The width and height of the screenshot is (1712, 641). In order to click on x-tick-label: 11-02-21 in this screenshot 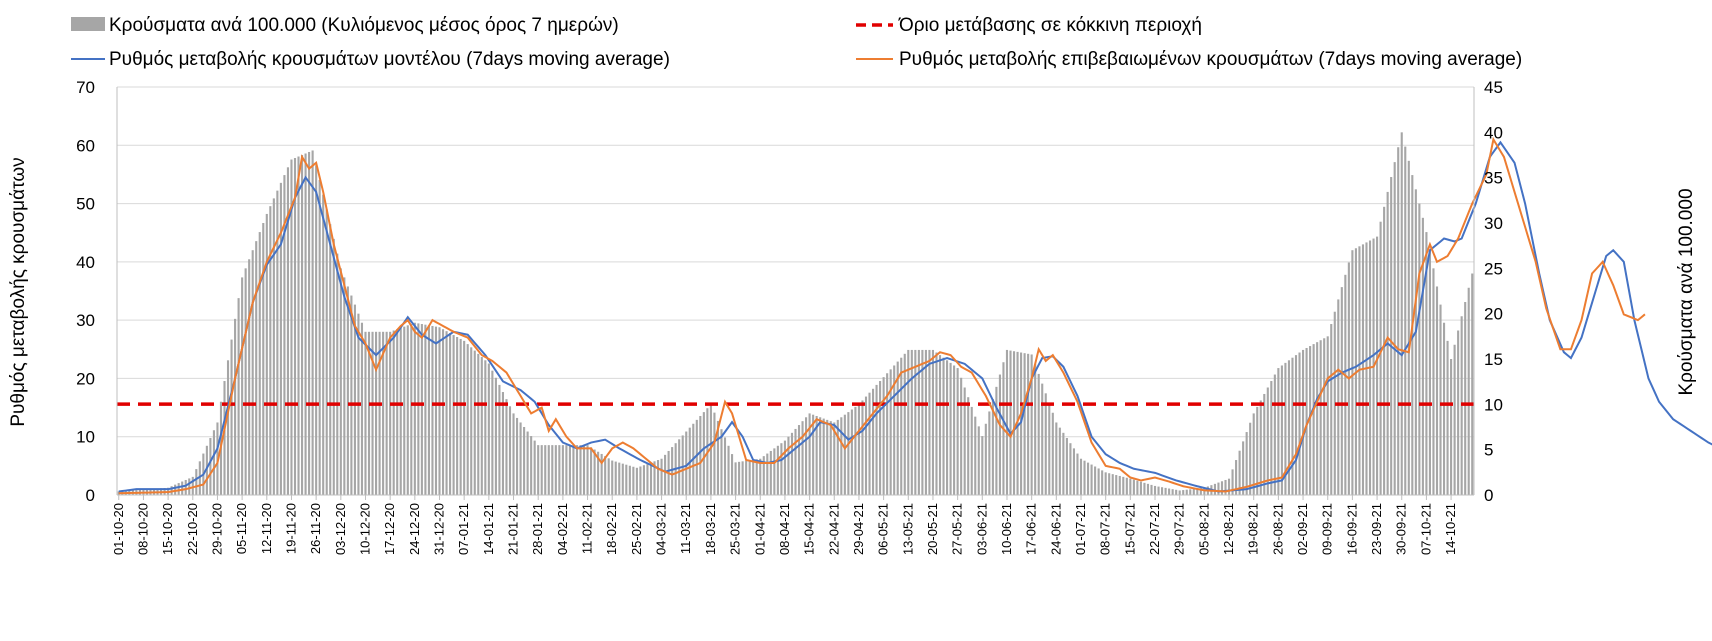, I will do `click(587, 528)`.